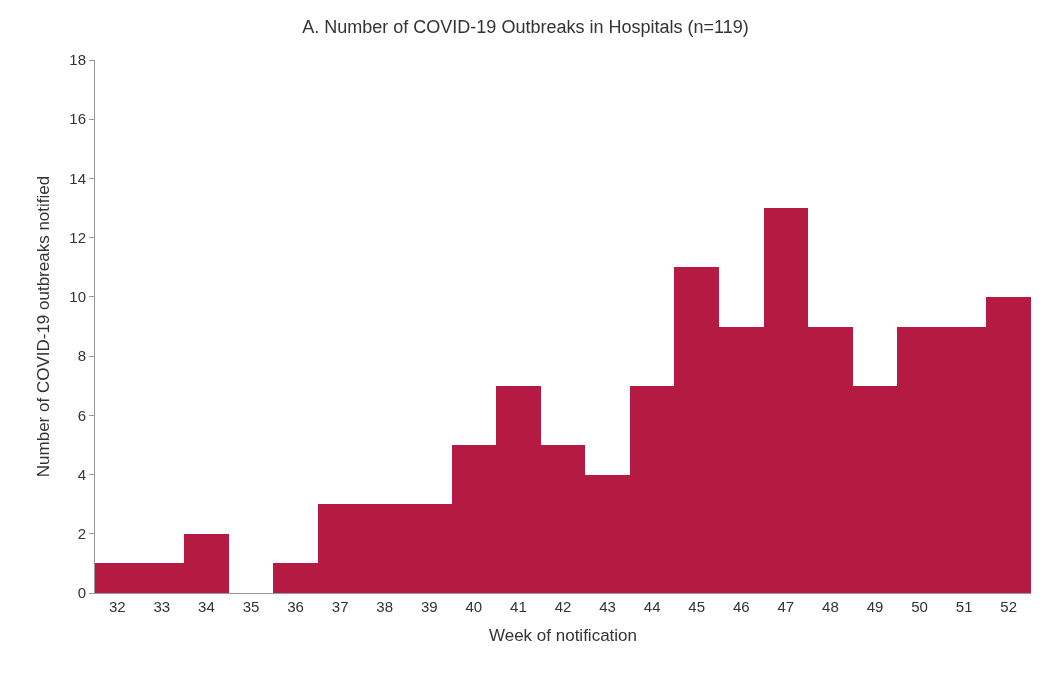 The image size is (1051, 678). Describe the element at coordinates (162, 606) in the screenshot. I see `x-tick-label: 33` at that location.